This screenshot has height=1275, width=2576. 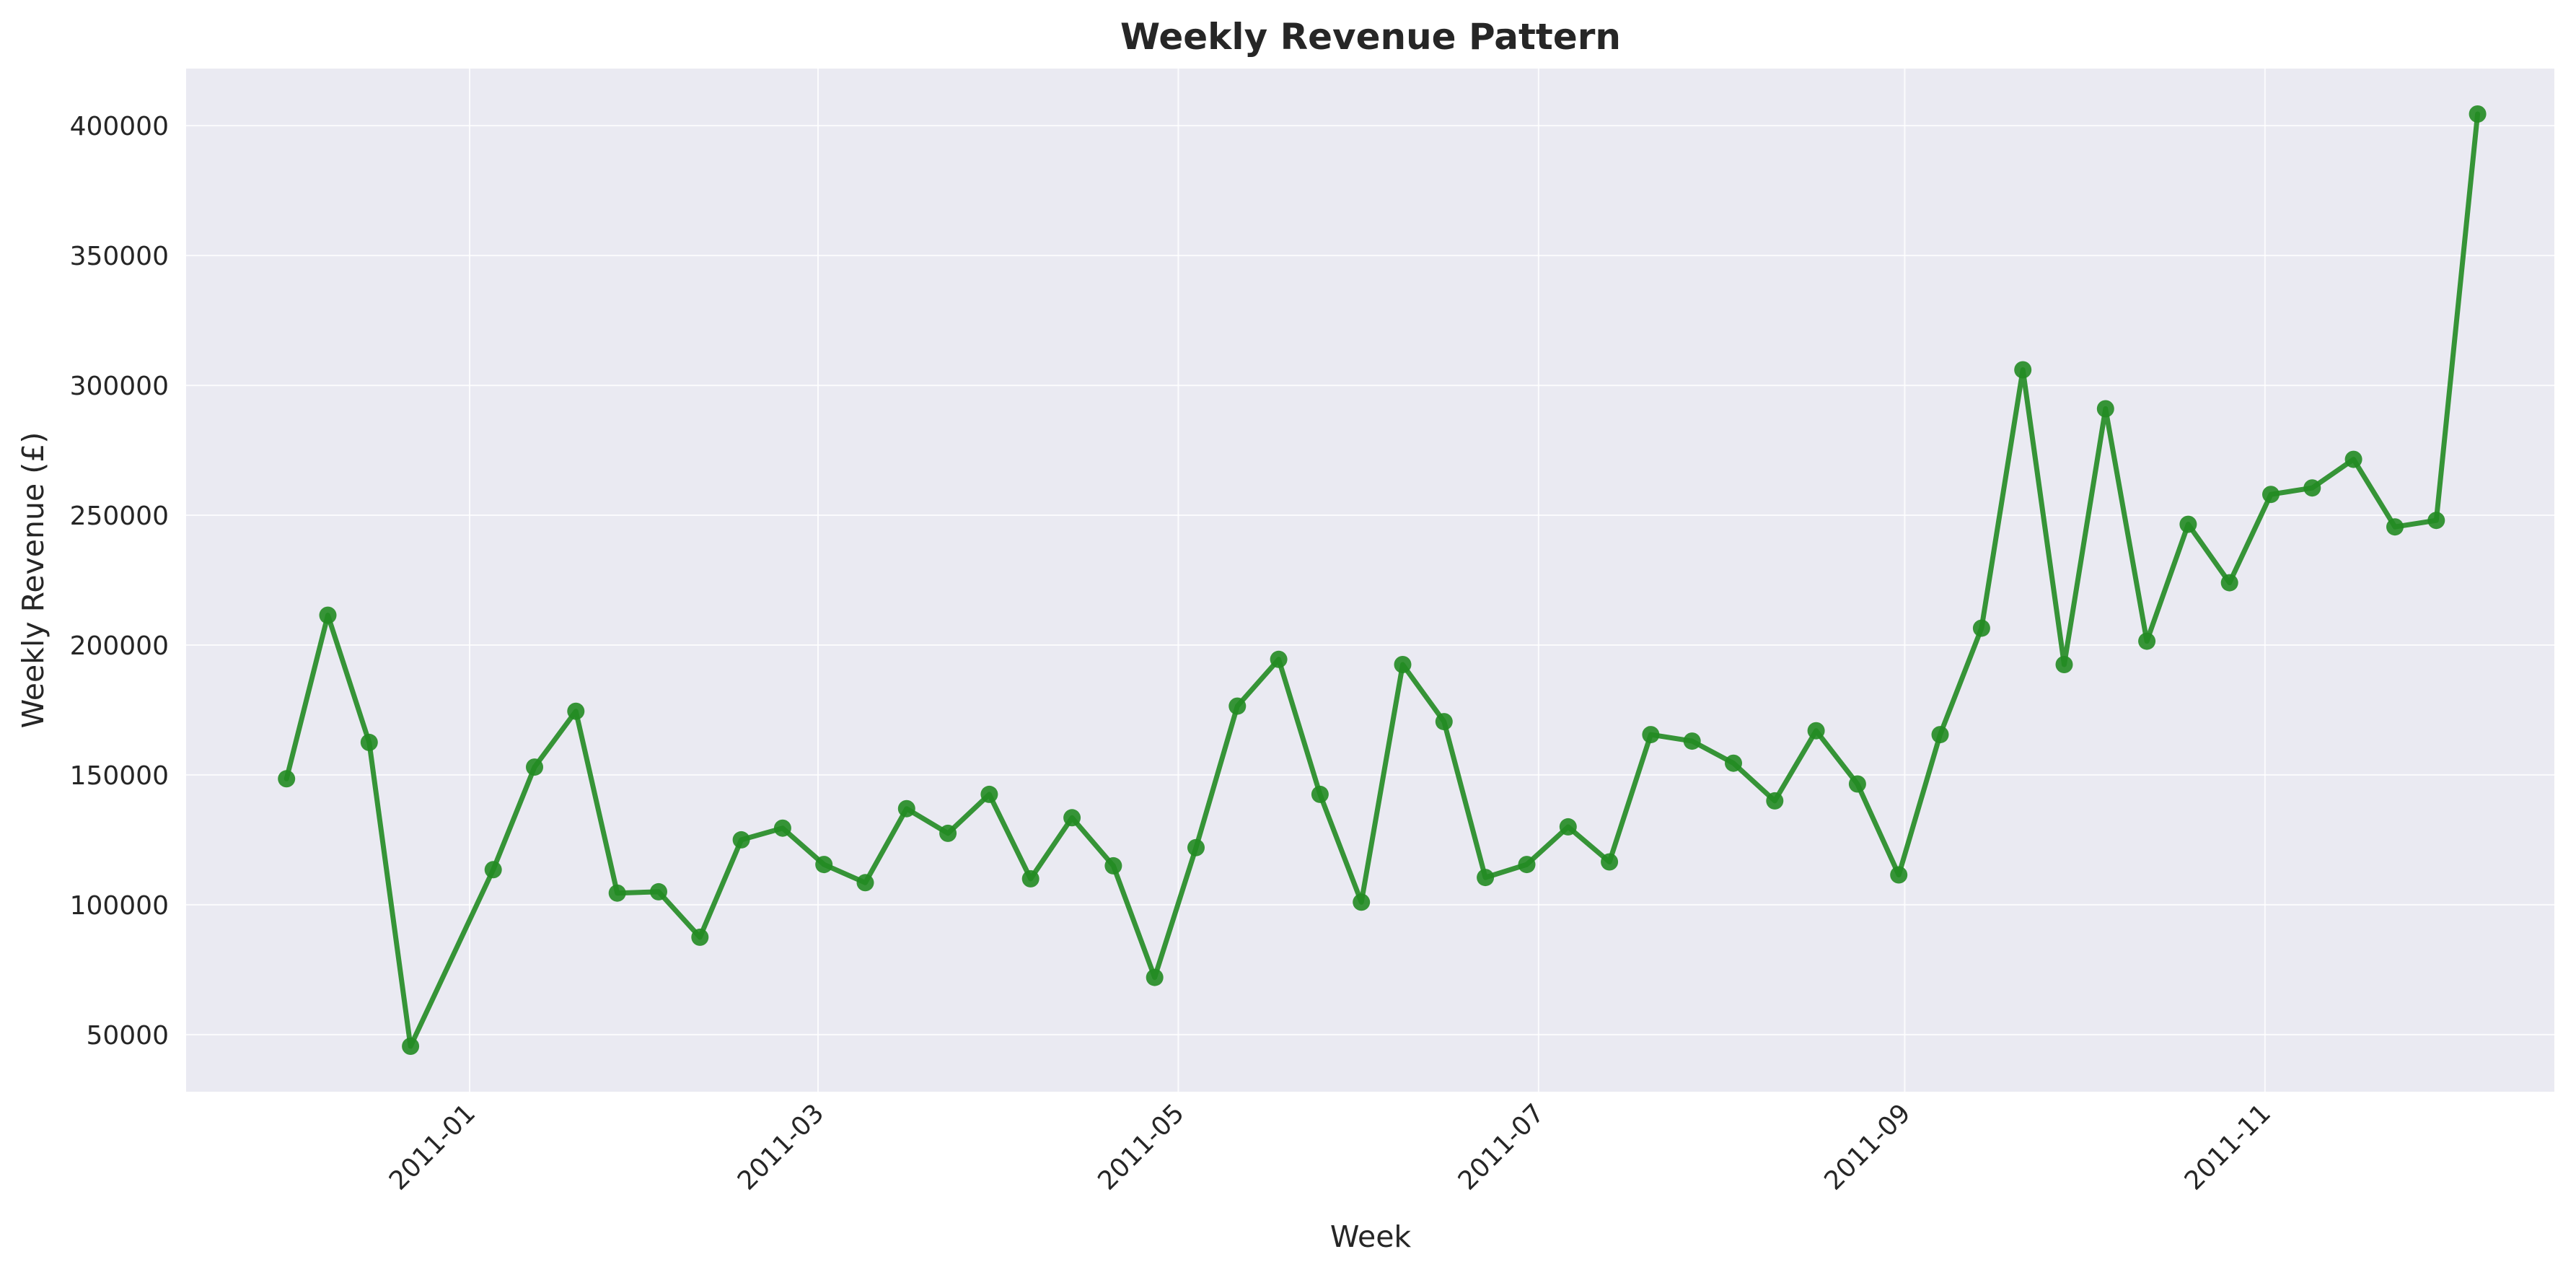 What do you see at coordinates (119, 776) in the screenshot?
I see `y-tick-label: 150000` at bounding box center [119, 776].